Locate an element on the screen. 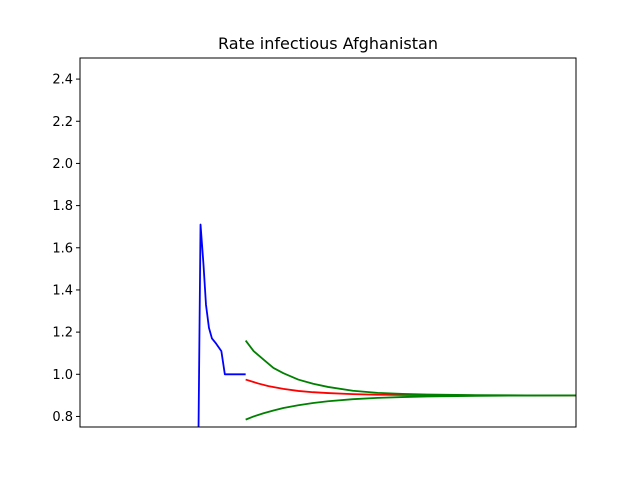 Image resolution: width=640 pixels, height=485 pixels. y-tick-label: 0.8 is located at coordinates (62, 417).